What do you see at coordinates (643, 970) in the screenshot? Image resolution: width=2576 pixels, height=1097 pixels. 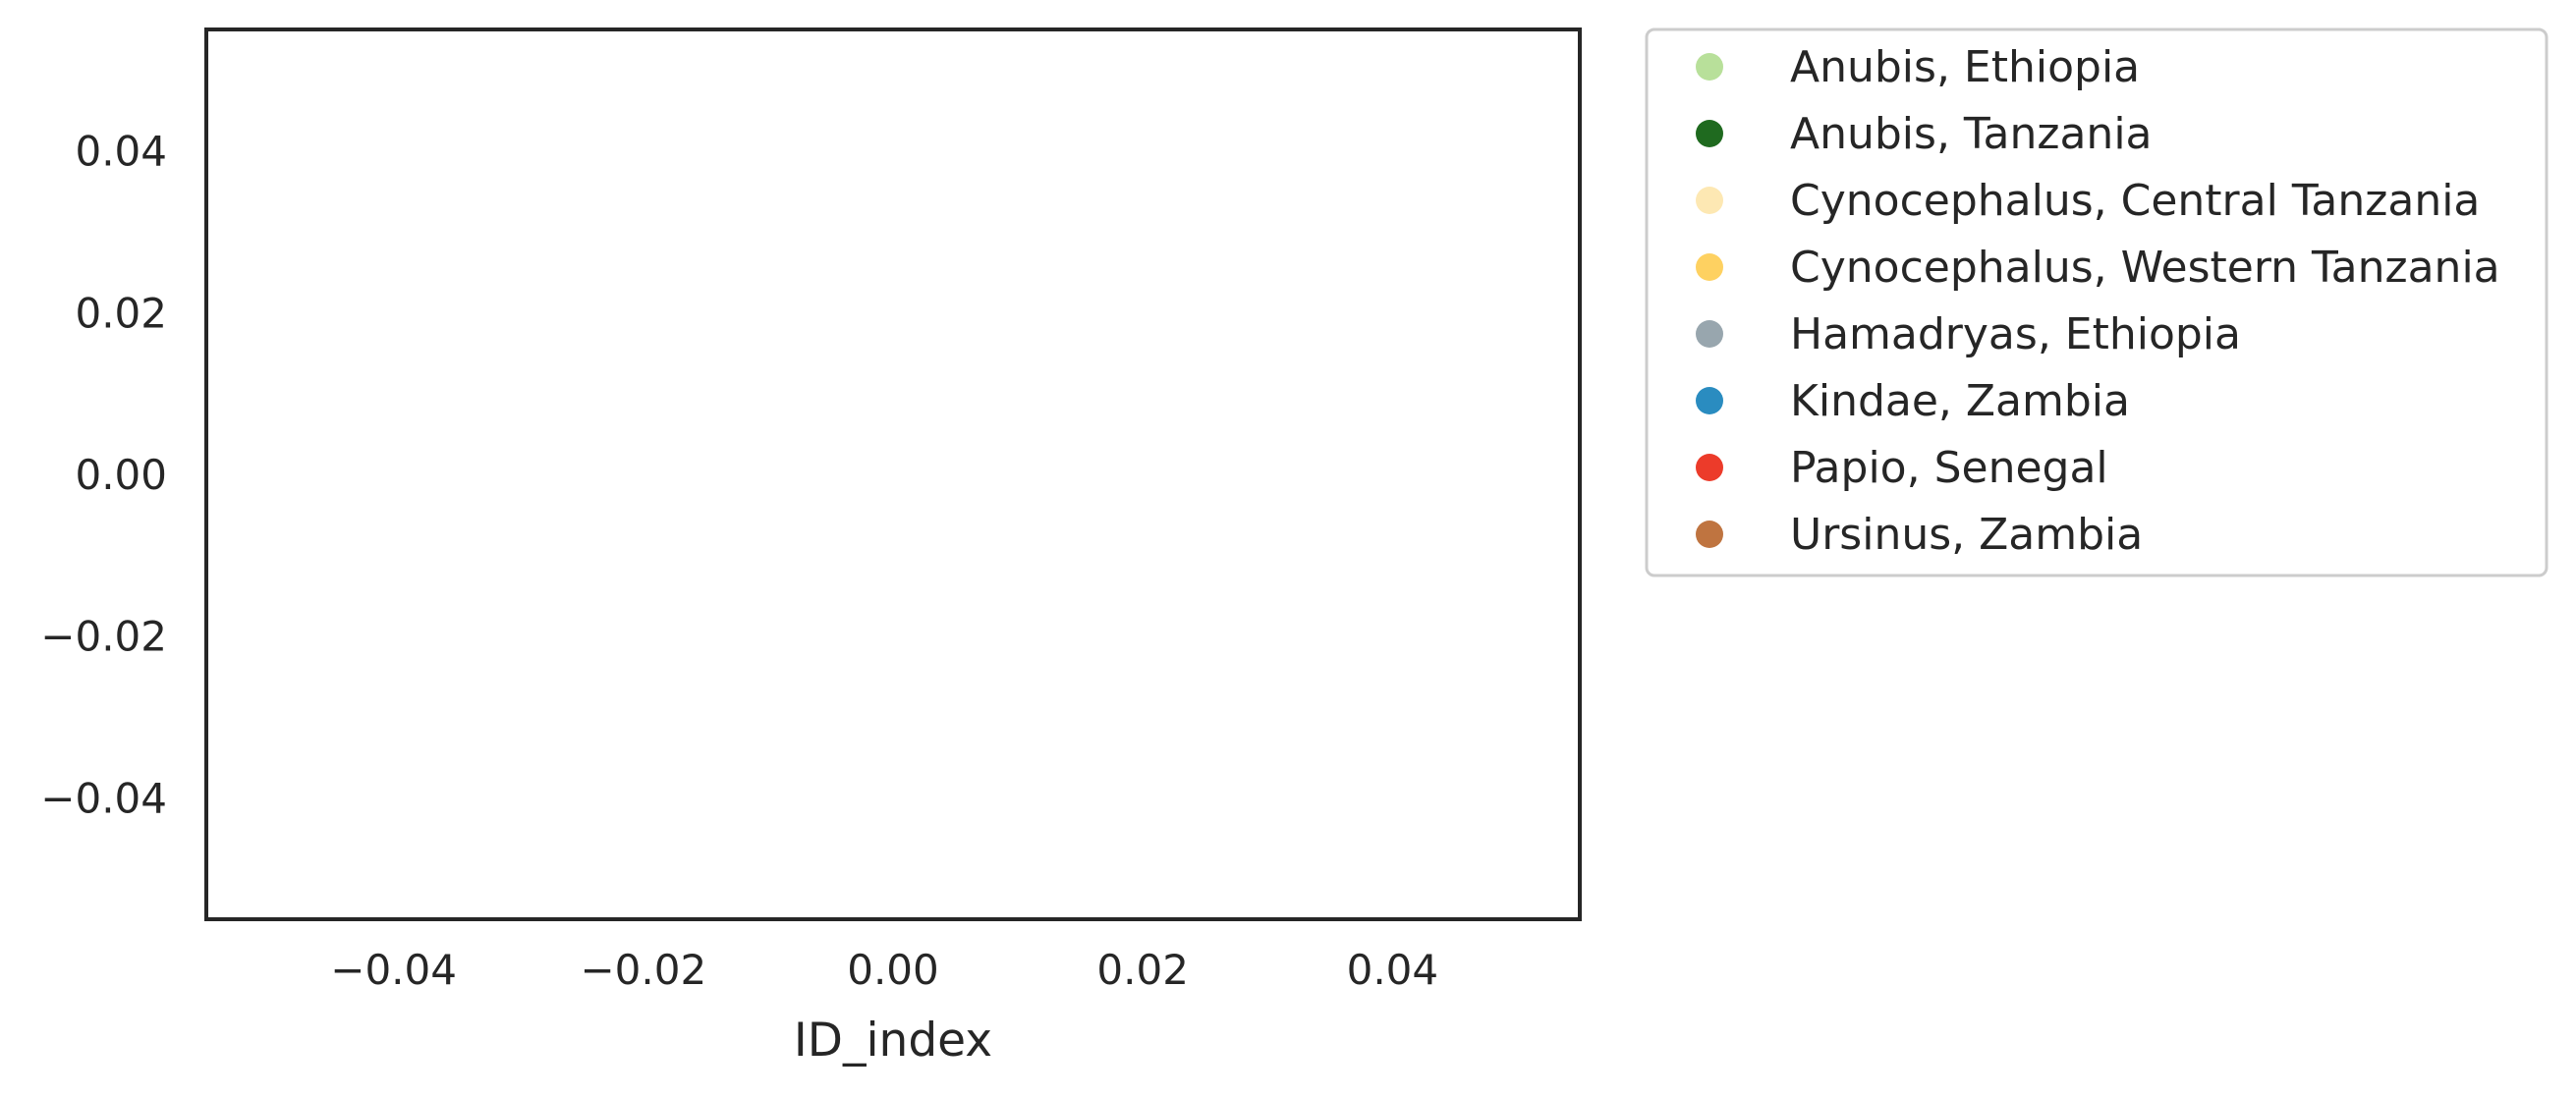 I see `x-tick-label: −0.02` at bounding box center [643, 970].